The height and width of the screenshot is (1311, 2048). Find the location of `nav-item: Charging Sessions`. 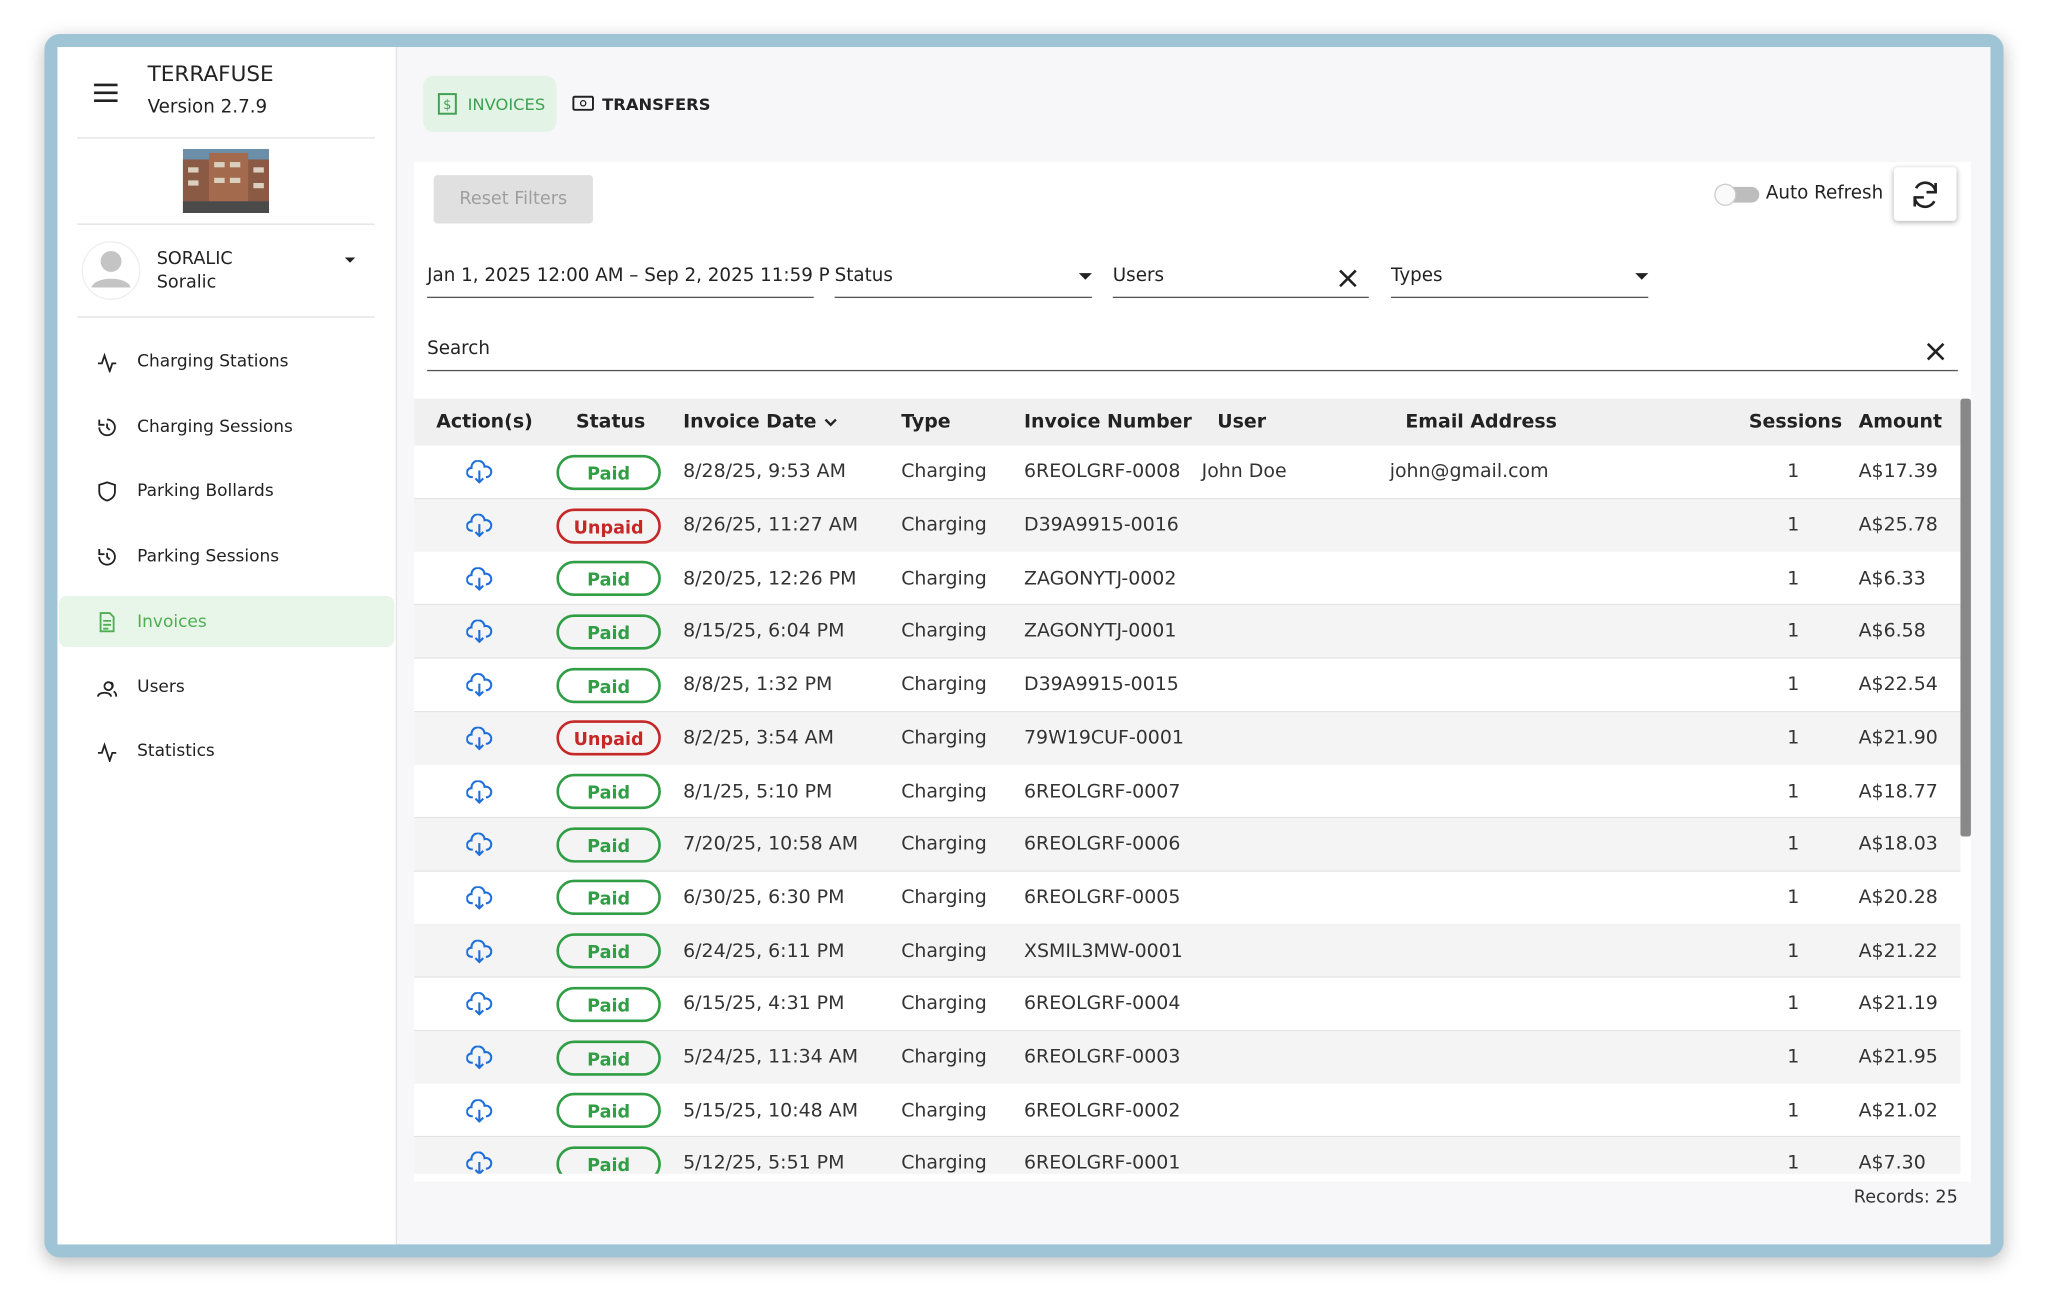

nav-item: Charging Sessions is located at coordinates (215, 427).